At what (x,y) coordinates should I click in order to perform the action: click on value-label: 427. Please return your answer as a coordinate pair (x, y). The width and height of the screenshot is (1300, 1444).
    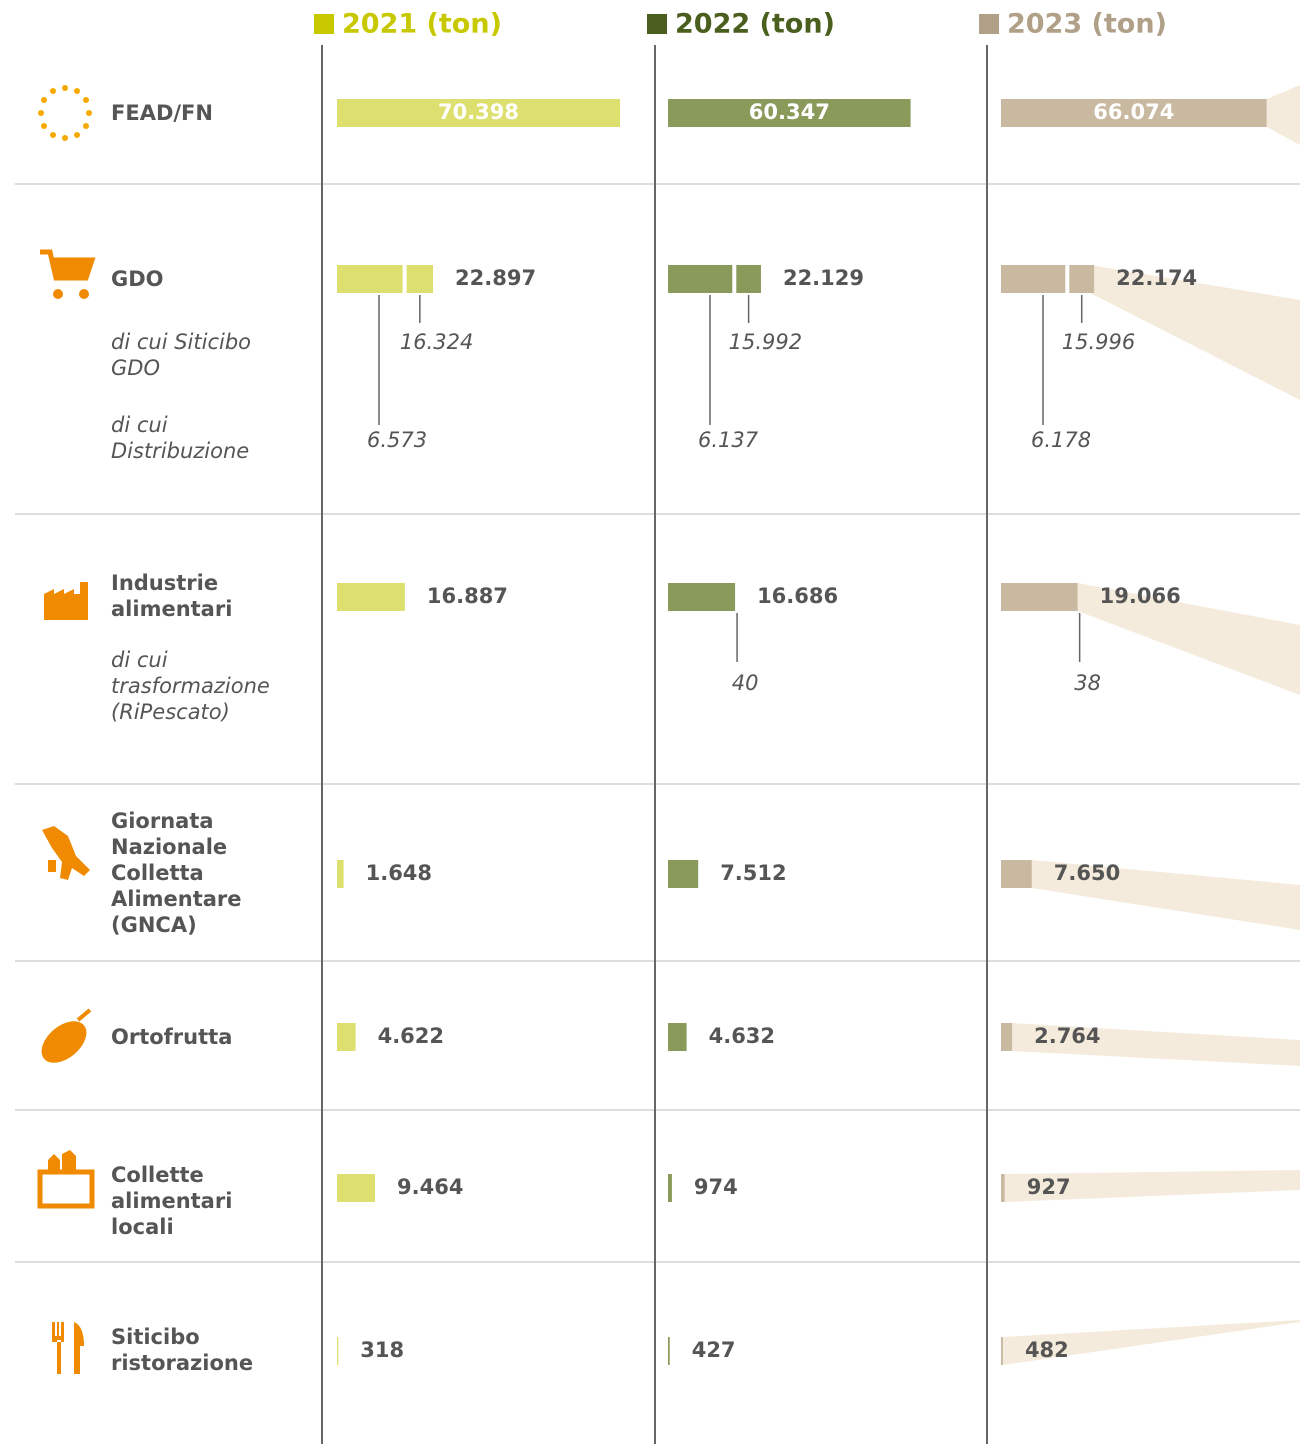
    Looking at the image, I should click on (714, 1350).